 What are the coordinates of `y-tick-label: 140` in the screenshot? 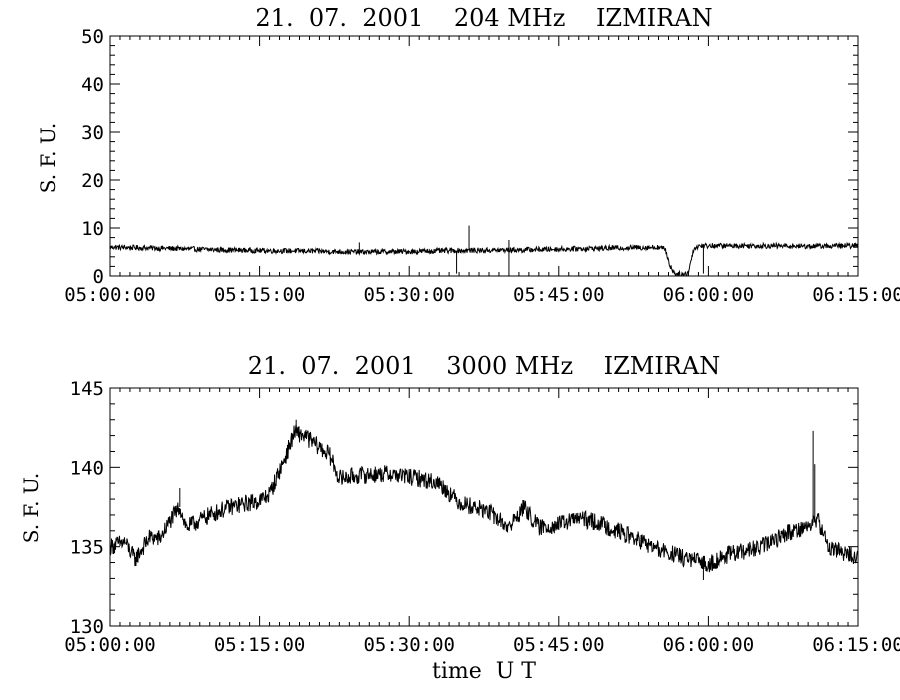 It's located at (87, 468).